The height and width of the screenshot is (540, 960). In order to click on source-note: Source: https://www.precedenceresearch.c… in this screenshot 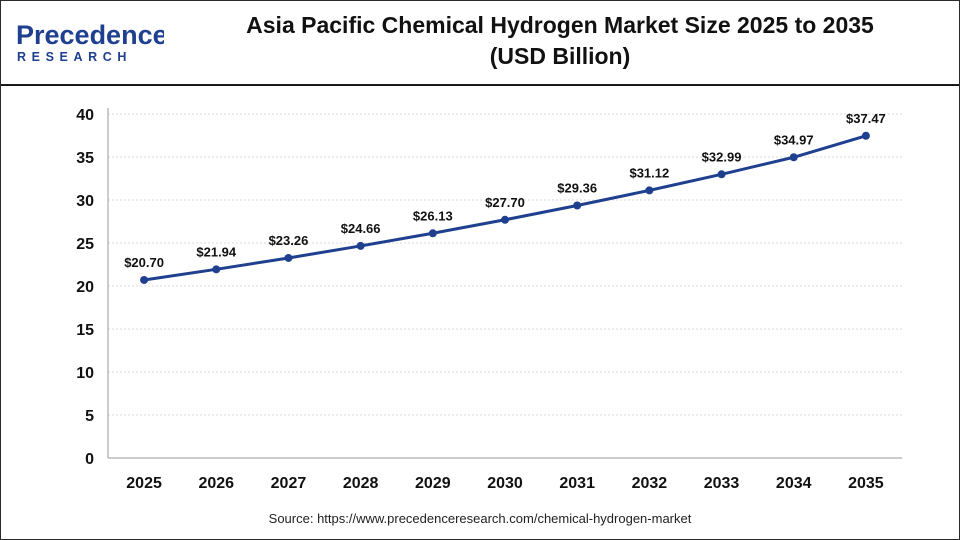, I will do `click(480, 518)`.